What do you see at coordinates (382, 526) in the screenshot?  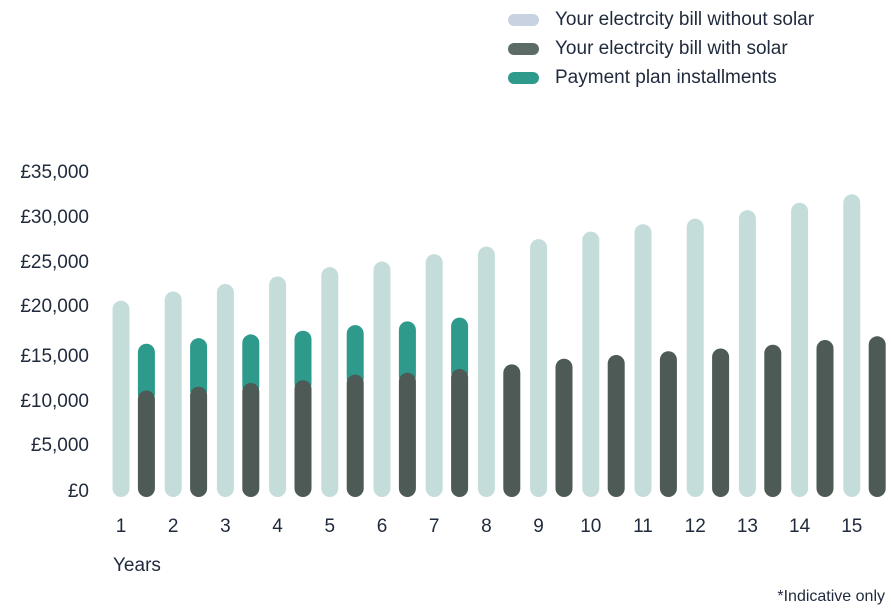 I see `x-tick-label: 6` at bounding box center [382, 526].